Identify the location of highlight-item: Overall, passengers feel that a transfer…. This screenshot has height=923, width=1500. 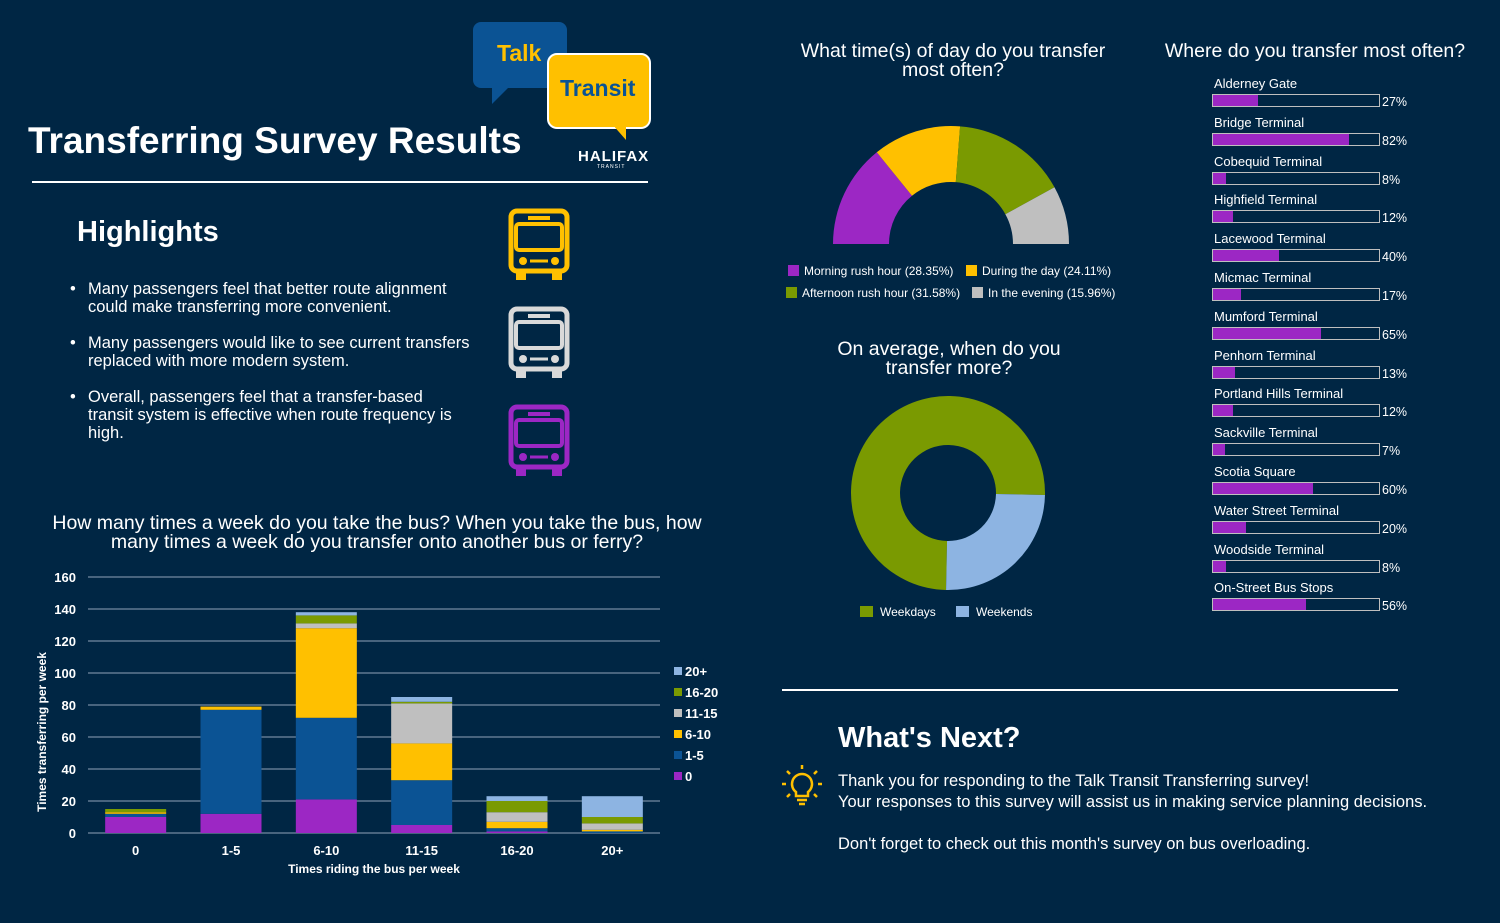
(270, 415).